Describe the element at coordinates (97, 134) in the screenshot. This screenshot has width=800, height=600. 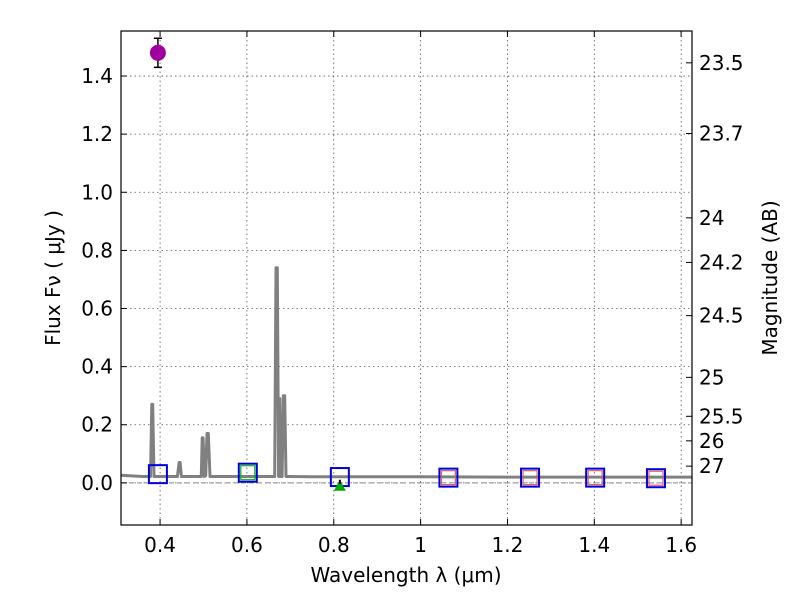
I see `y-tick-label: 1.2` at that location.